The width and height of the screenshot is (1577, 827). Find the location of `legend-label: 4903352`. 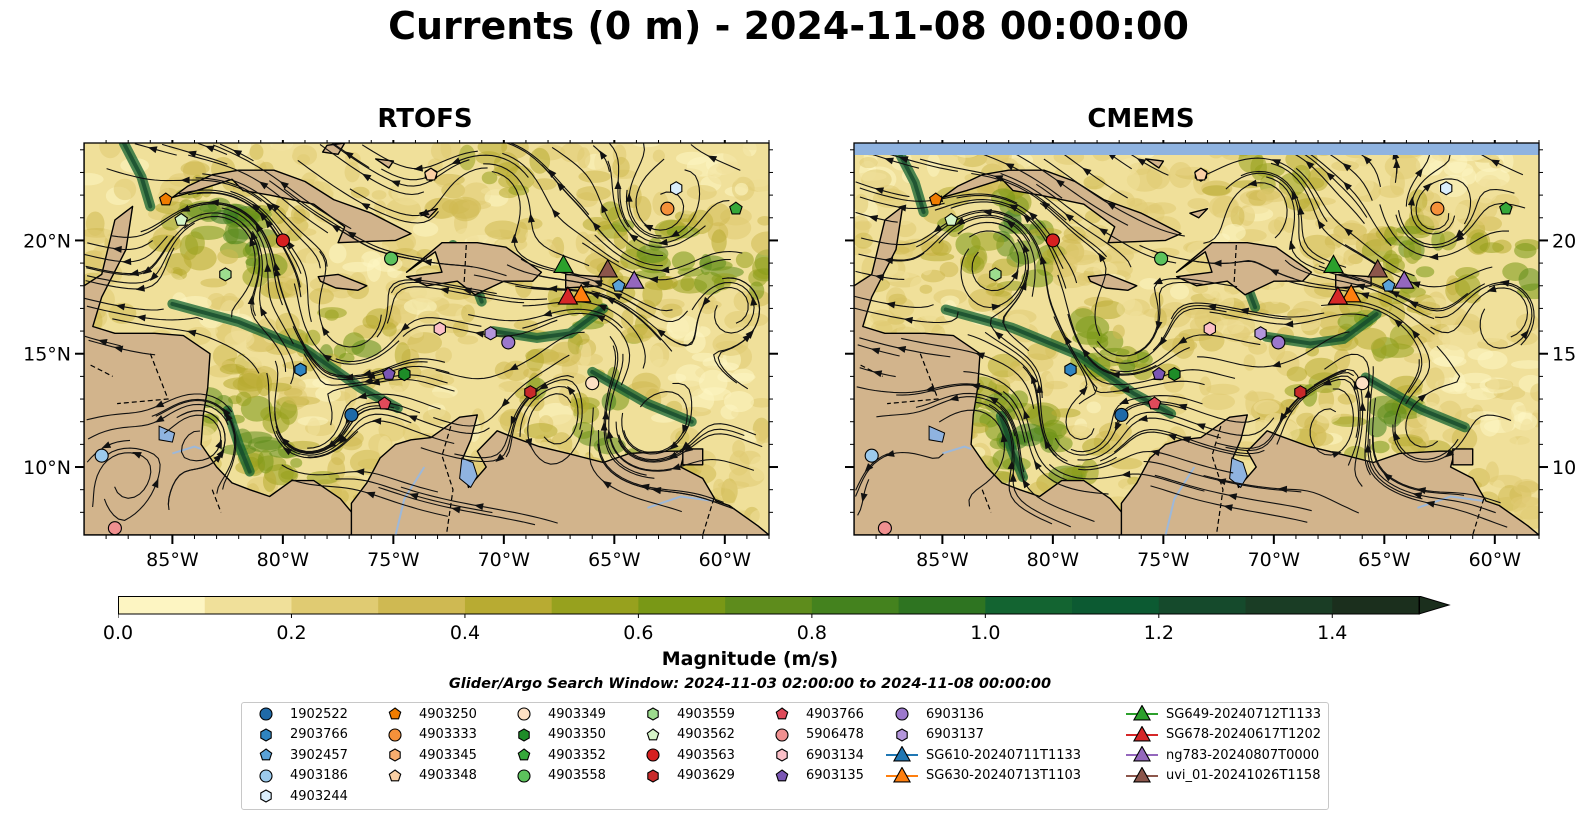

legend-label: 4903352 is located at coordinates (577, 755).